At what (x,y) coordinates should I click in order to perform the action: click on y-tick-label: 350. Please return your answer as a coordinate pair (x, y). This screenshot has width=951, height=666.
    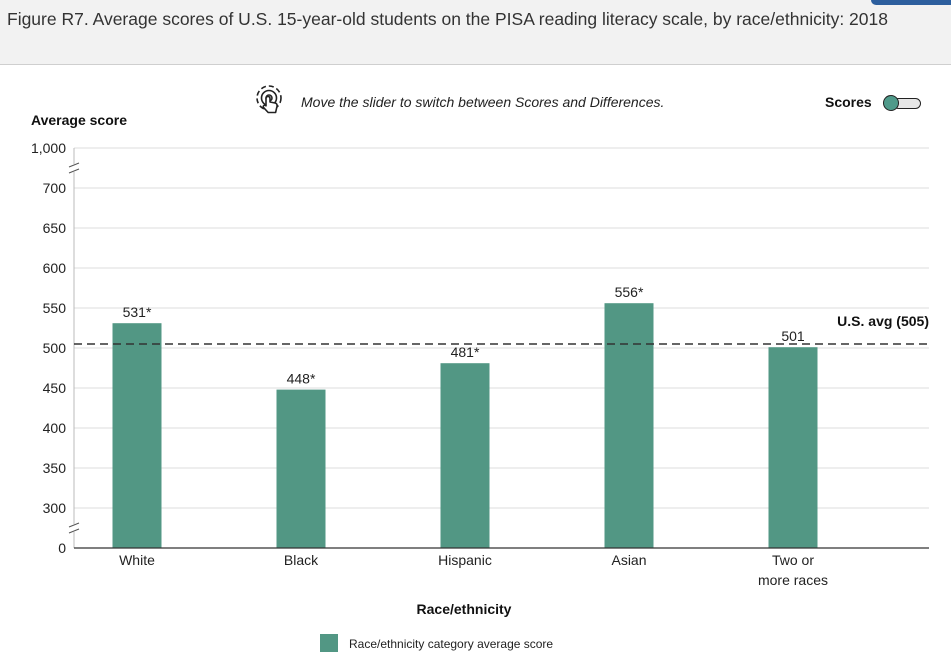
    Looking at the image, I should click on (55, 468).